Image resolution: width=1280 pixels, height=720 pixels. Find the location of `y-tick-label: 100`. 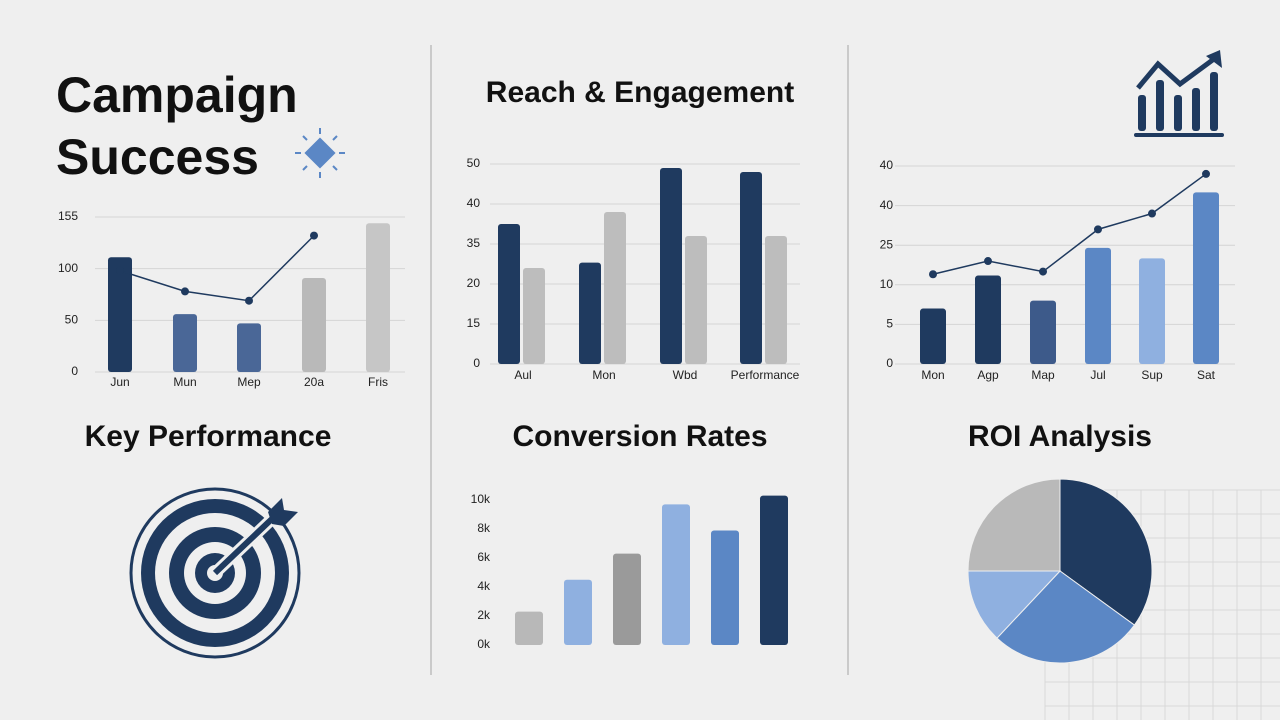

y-tick-label: 100 is located at coordinates (68, 268).